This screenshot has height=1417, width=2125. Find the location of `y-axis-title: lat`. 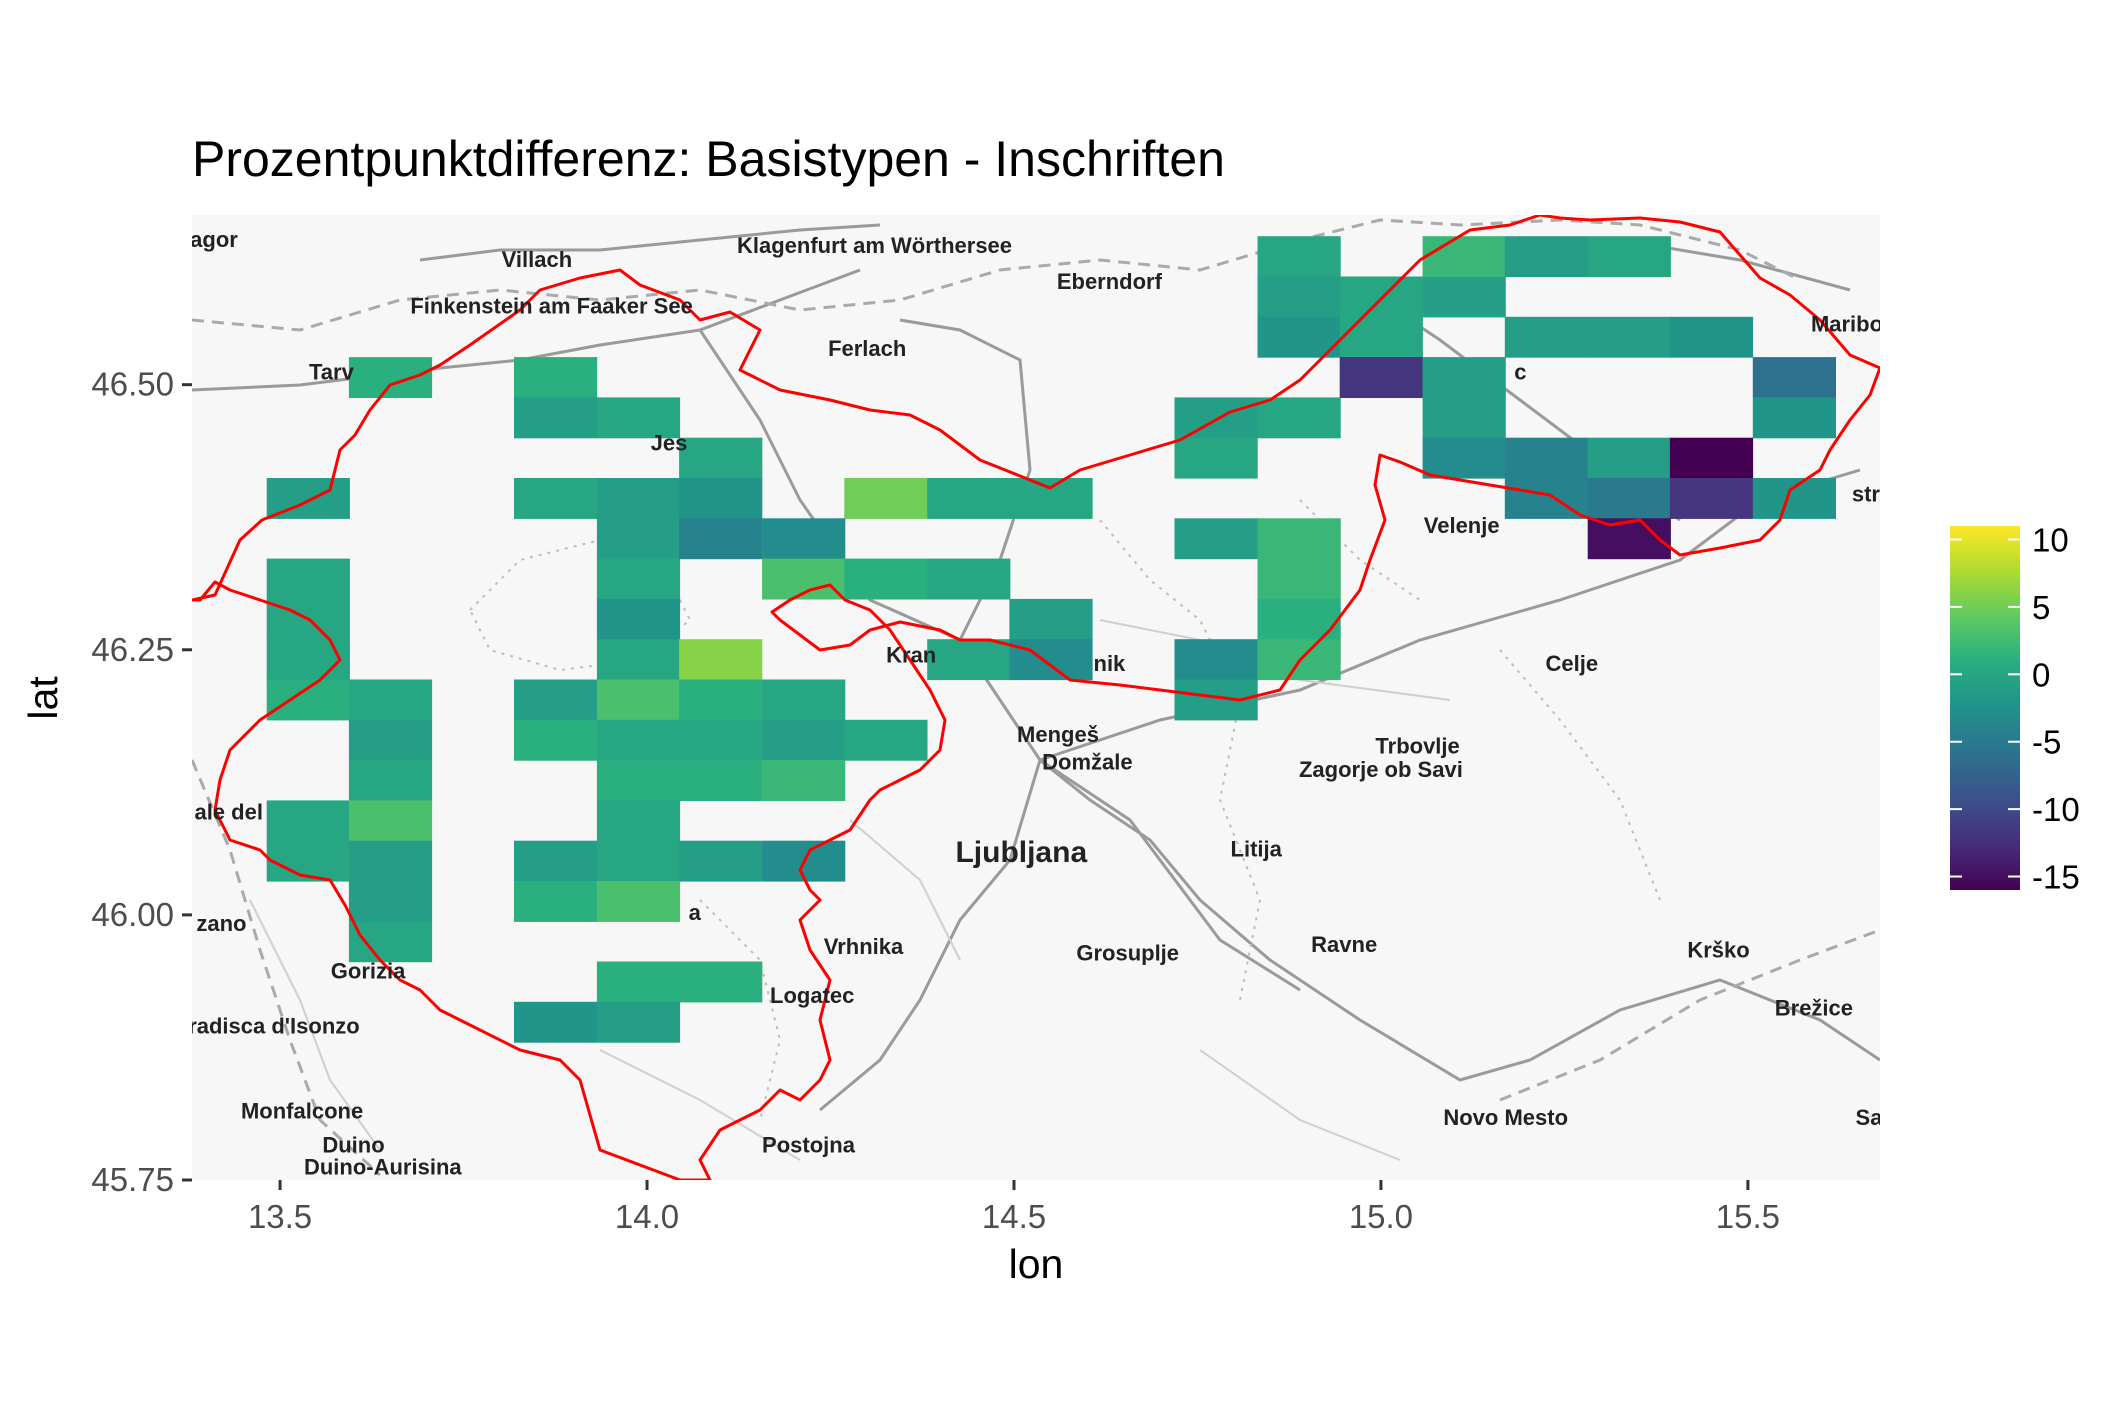

y-axis-title: lat is located at coordinates (43, 698).